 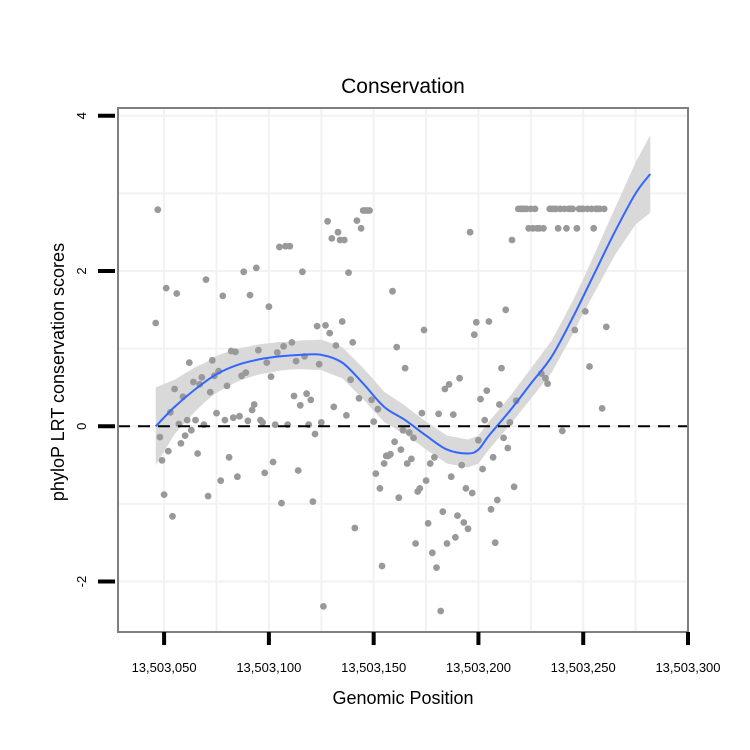 I want to click on y-axis: -2 0 2 4, so click(x=94, y=349).